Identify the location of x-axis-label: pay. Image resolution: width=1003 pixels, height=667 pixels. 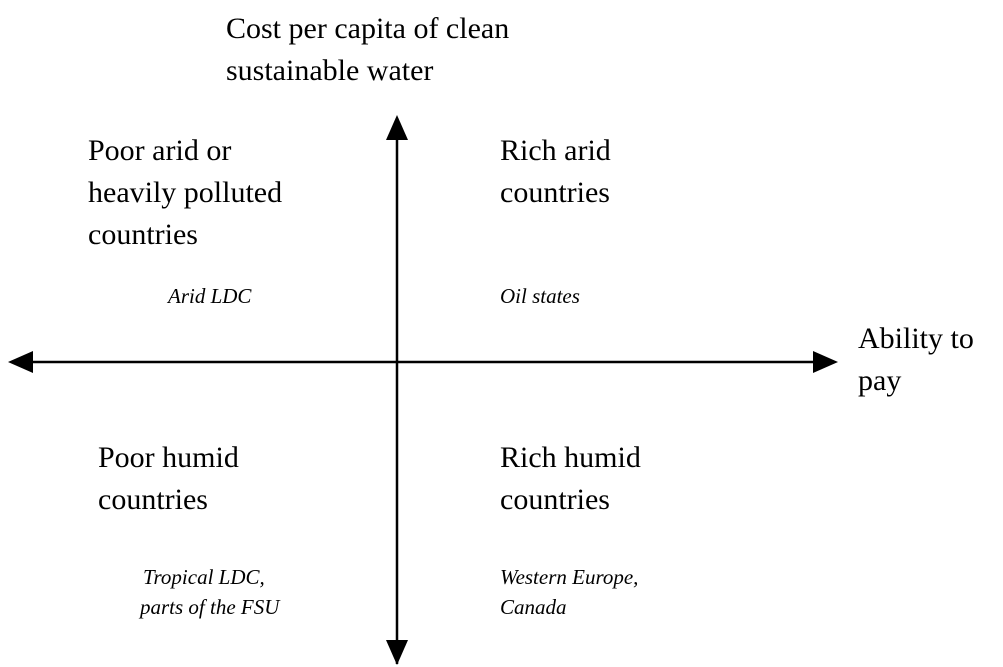
(879, 380).